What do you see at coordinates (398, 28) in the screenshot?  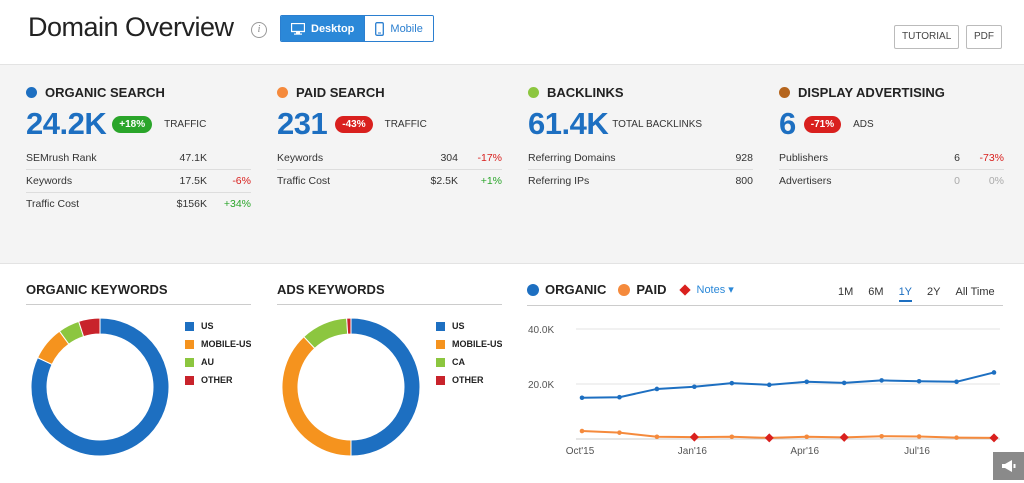 I see `mobile-tab: Mobile` at bounding box center [398, 28].